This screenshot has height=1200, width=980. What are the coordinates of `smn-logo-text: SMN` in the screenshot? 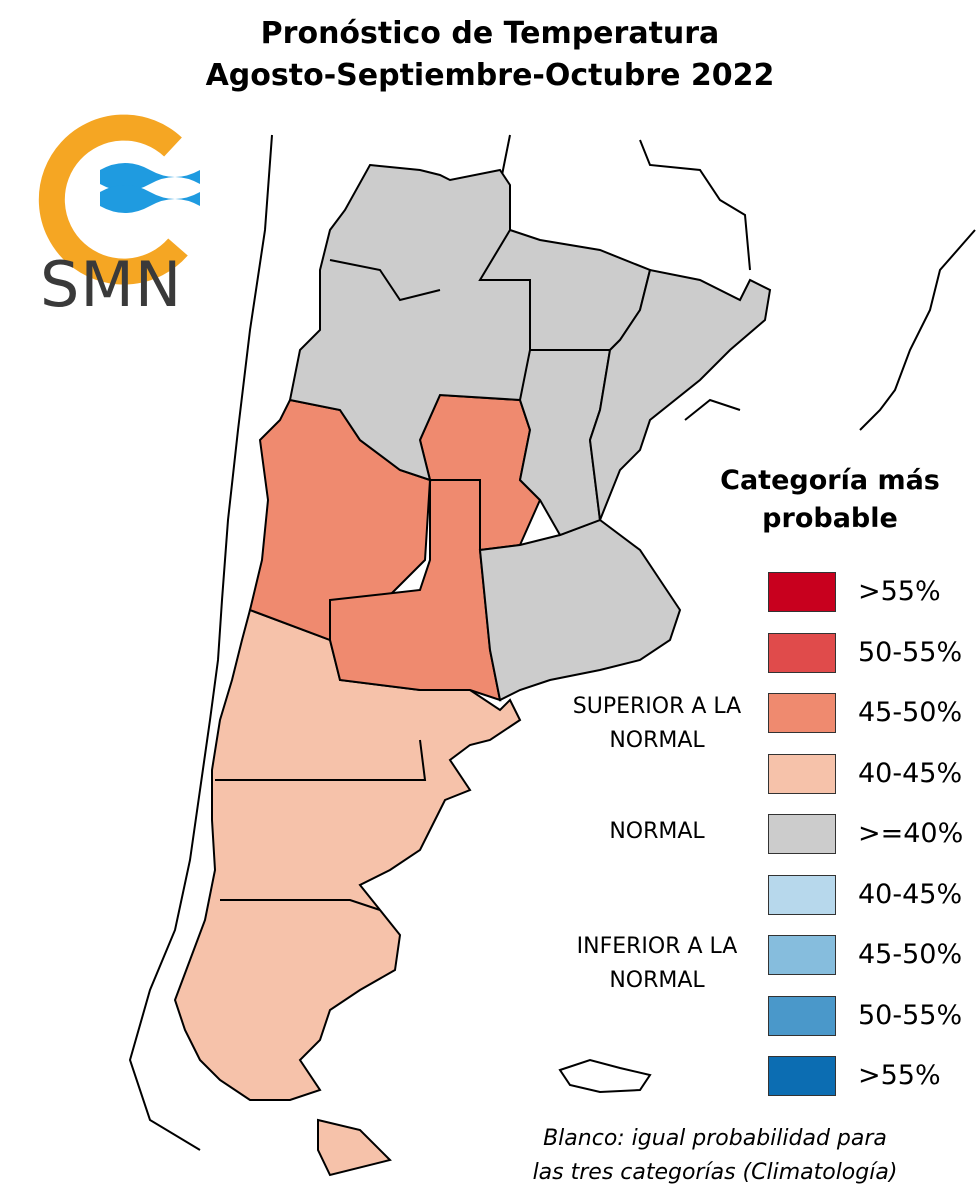 It's located at (111, 284).